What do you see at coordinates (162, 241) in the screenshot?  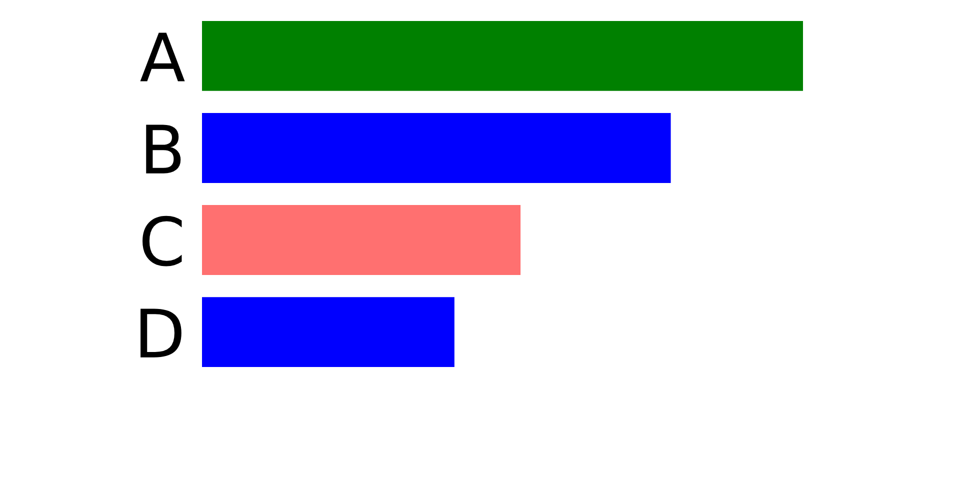 I see `y-tick-label: C` at bounding box center [162, 241].